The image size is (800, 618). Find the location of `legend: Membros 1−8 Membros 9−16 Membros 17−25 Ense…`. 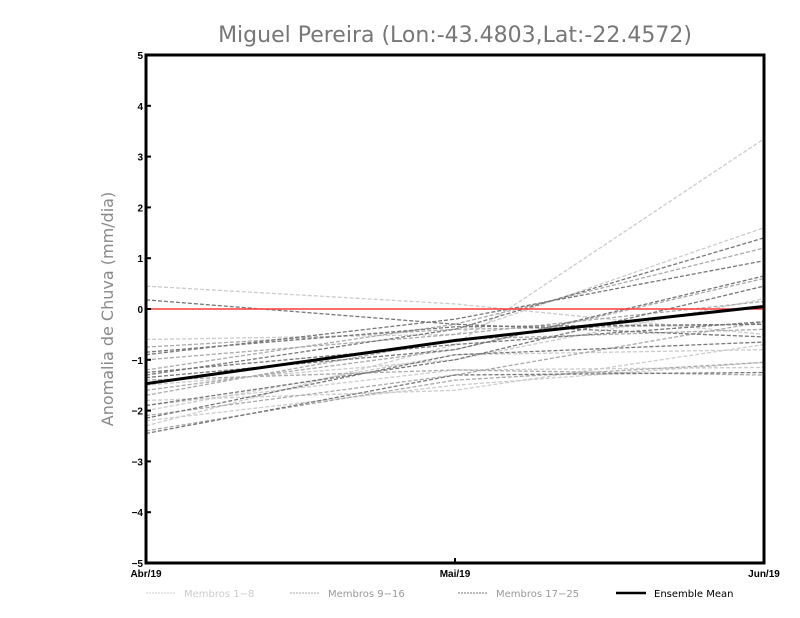

legend: Membros 1−8 Membros 9−16 Membros 17−25 Ense… is located at coordinates (439, 594).